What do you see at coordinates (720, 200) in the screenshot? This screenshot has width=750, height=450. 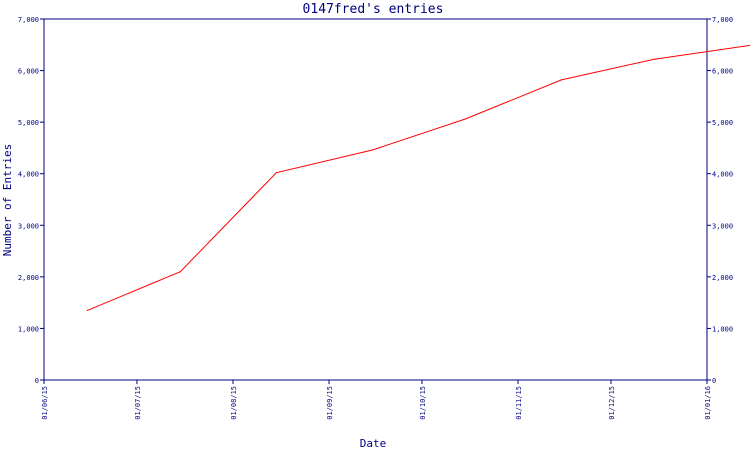 I see `y-axis-right: 0 1,000 2,000 3,000 4,000 5,000 6,000 7,000` at bounding box center [720, 200].